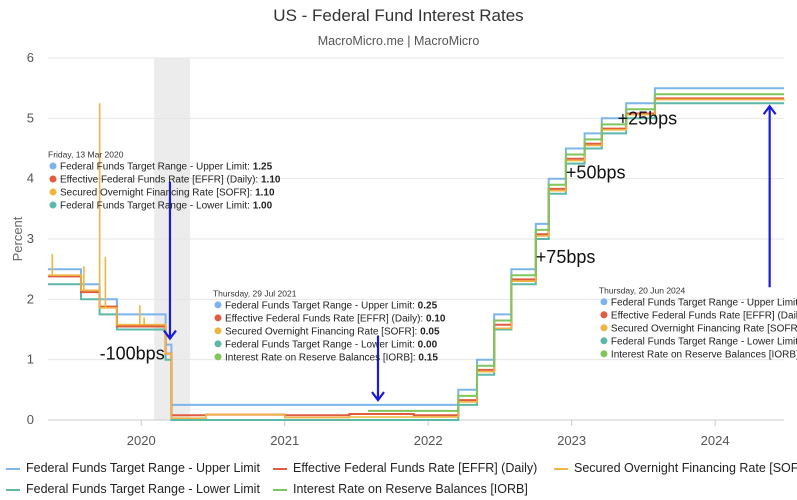 This screenshot has width=797, height=500. I want to click on x-axis-ticks: 2020 2021 2022 2023 2024, so click(416, 433).